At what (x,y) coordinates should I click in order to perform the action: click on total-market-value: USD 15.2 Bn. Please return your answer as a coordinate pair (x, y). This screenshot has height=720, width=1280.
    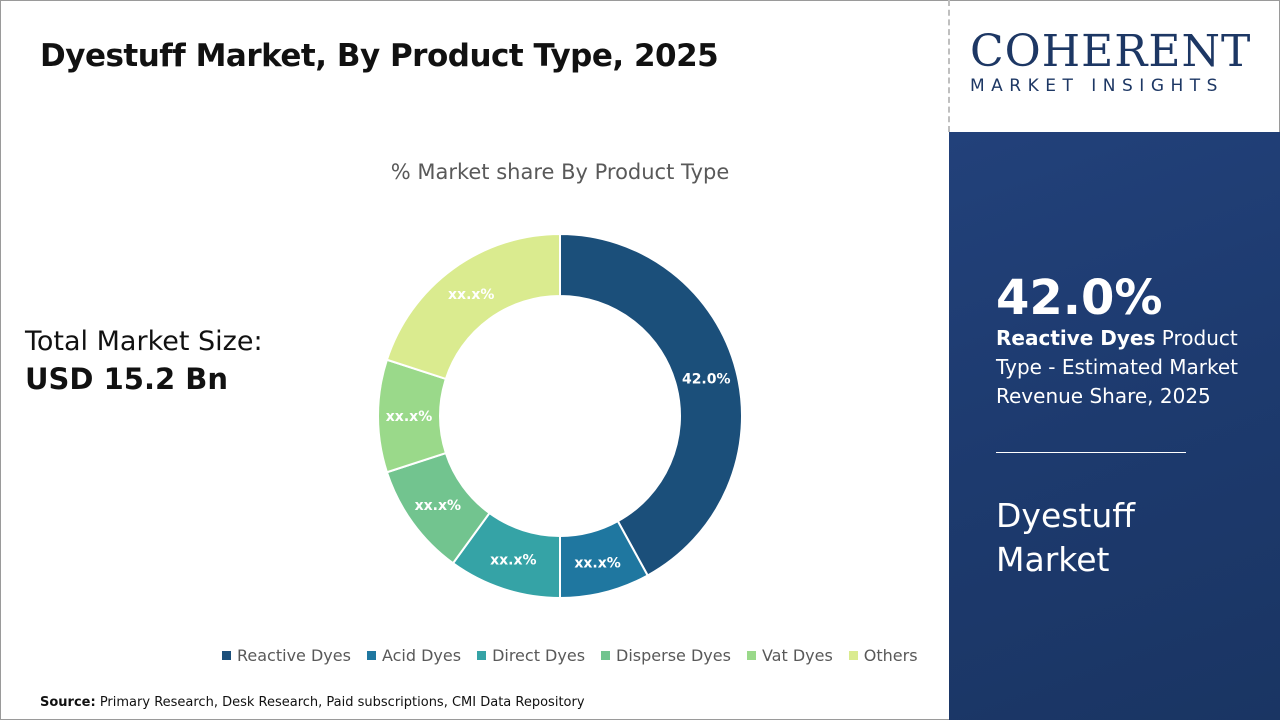
    Looking at the image, I should click on (126, 379).